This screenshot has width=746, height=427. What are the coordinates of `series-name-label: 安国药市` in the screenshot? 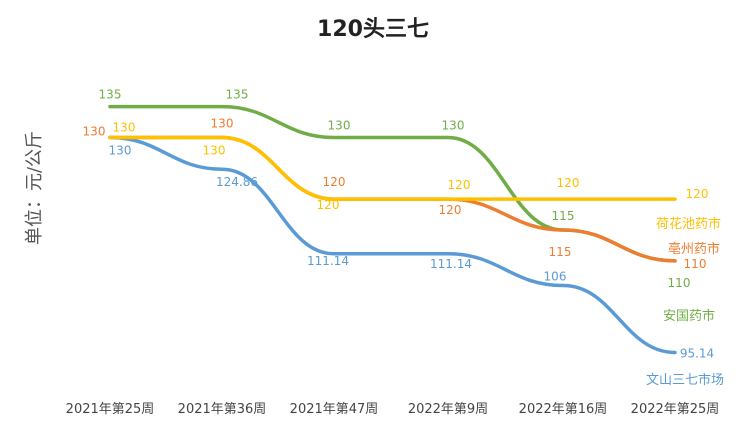 It's located at (689, 316).